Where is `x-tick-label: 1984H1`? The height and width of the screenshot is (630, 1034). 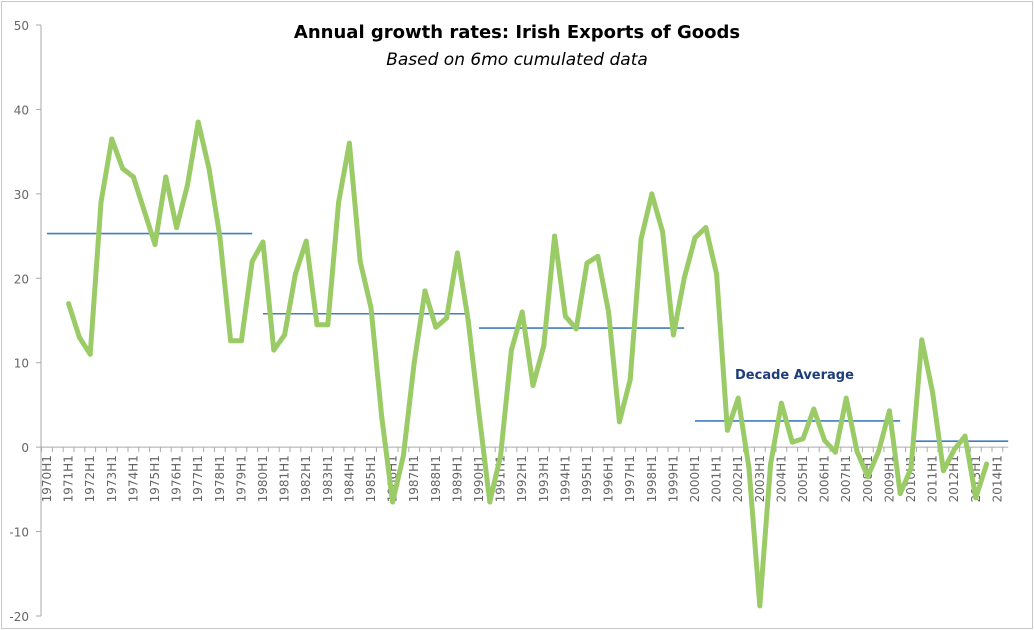
x-tick-label: 1984H1 is located at coordinates (349, 478).